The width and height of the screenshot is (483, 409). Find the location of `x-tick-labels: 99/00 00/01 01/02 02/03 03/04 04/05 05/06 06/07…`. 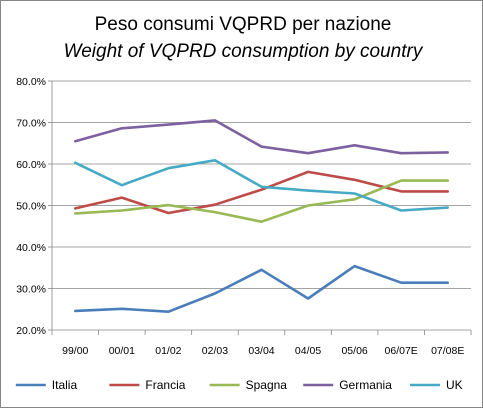

x-tick-labels: 99/00 00/01 01/02 02/03 03/04 04/05 05/06 06/07… is located at coordinates (263, 351).